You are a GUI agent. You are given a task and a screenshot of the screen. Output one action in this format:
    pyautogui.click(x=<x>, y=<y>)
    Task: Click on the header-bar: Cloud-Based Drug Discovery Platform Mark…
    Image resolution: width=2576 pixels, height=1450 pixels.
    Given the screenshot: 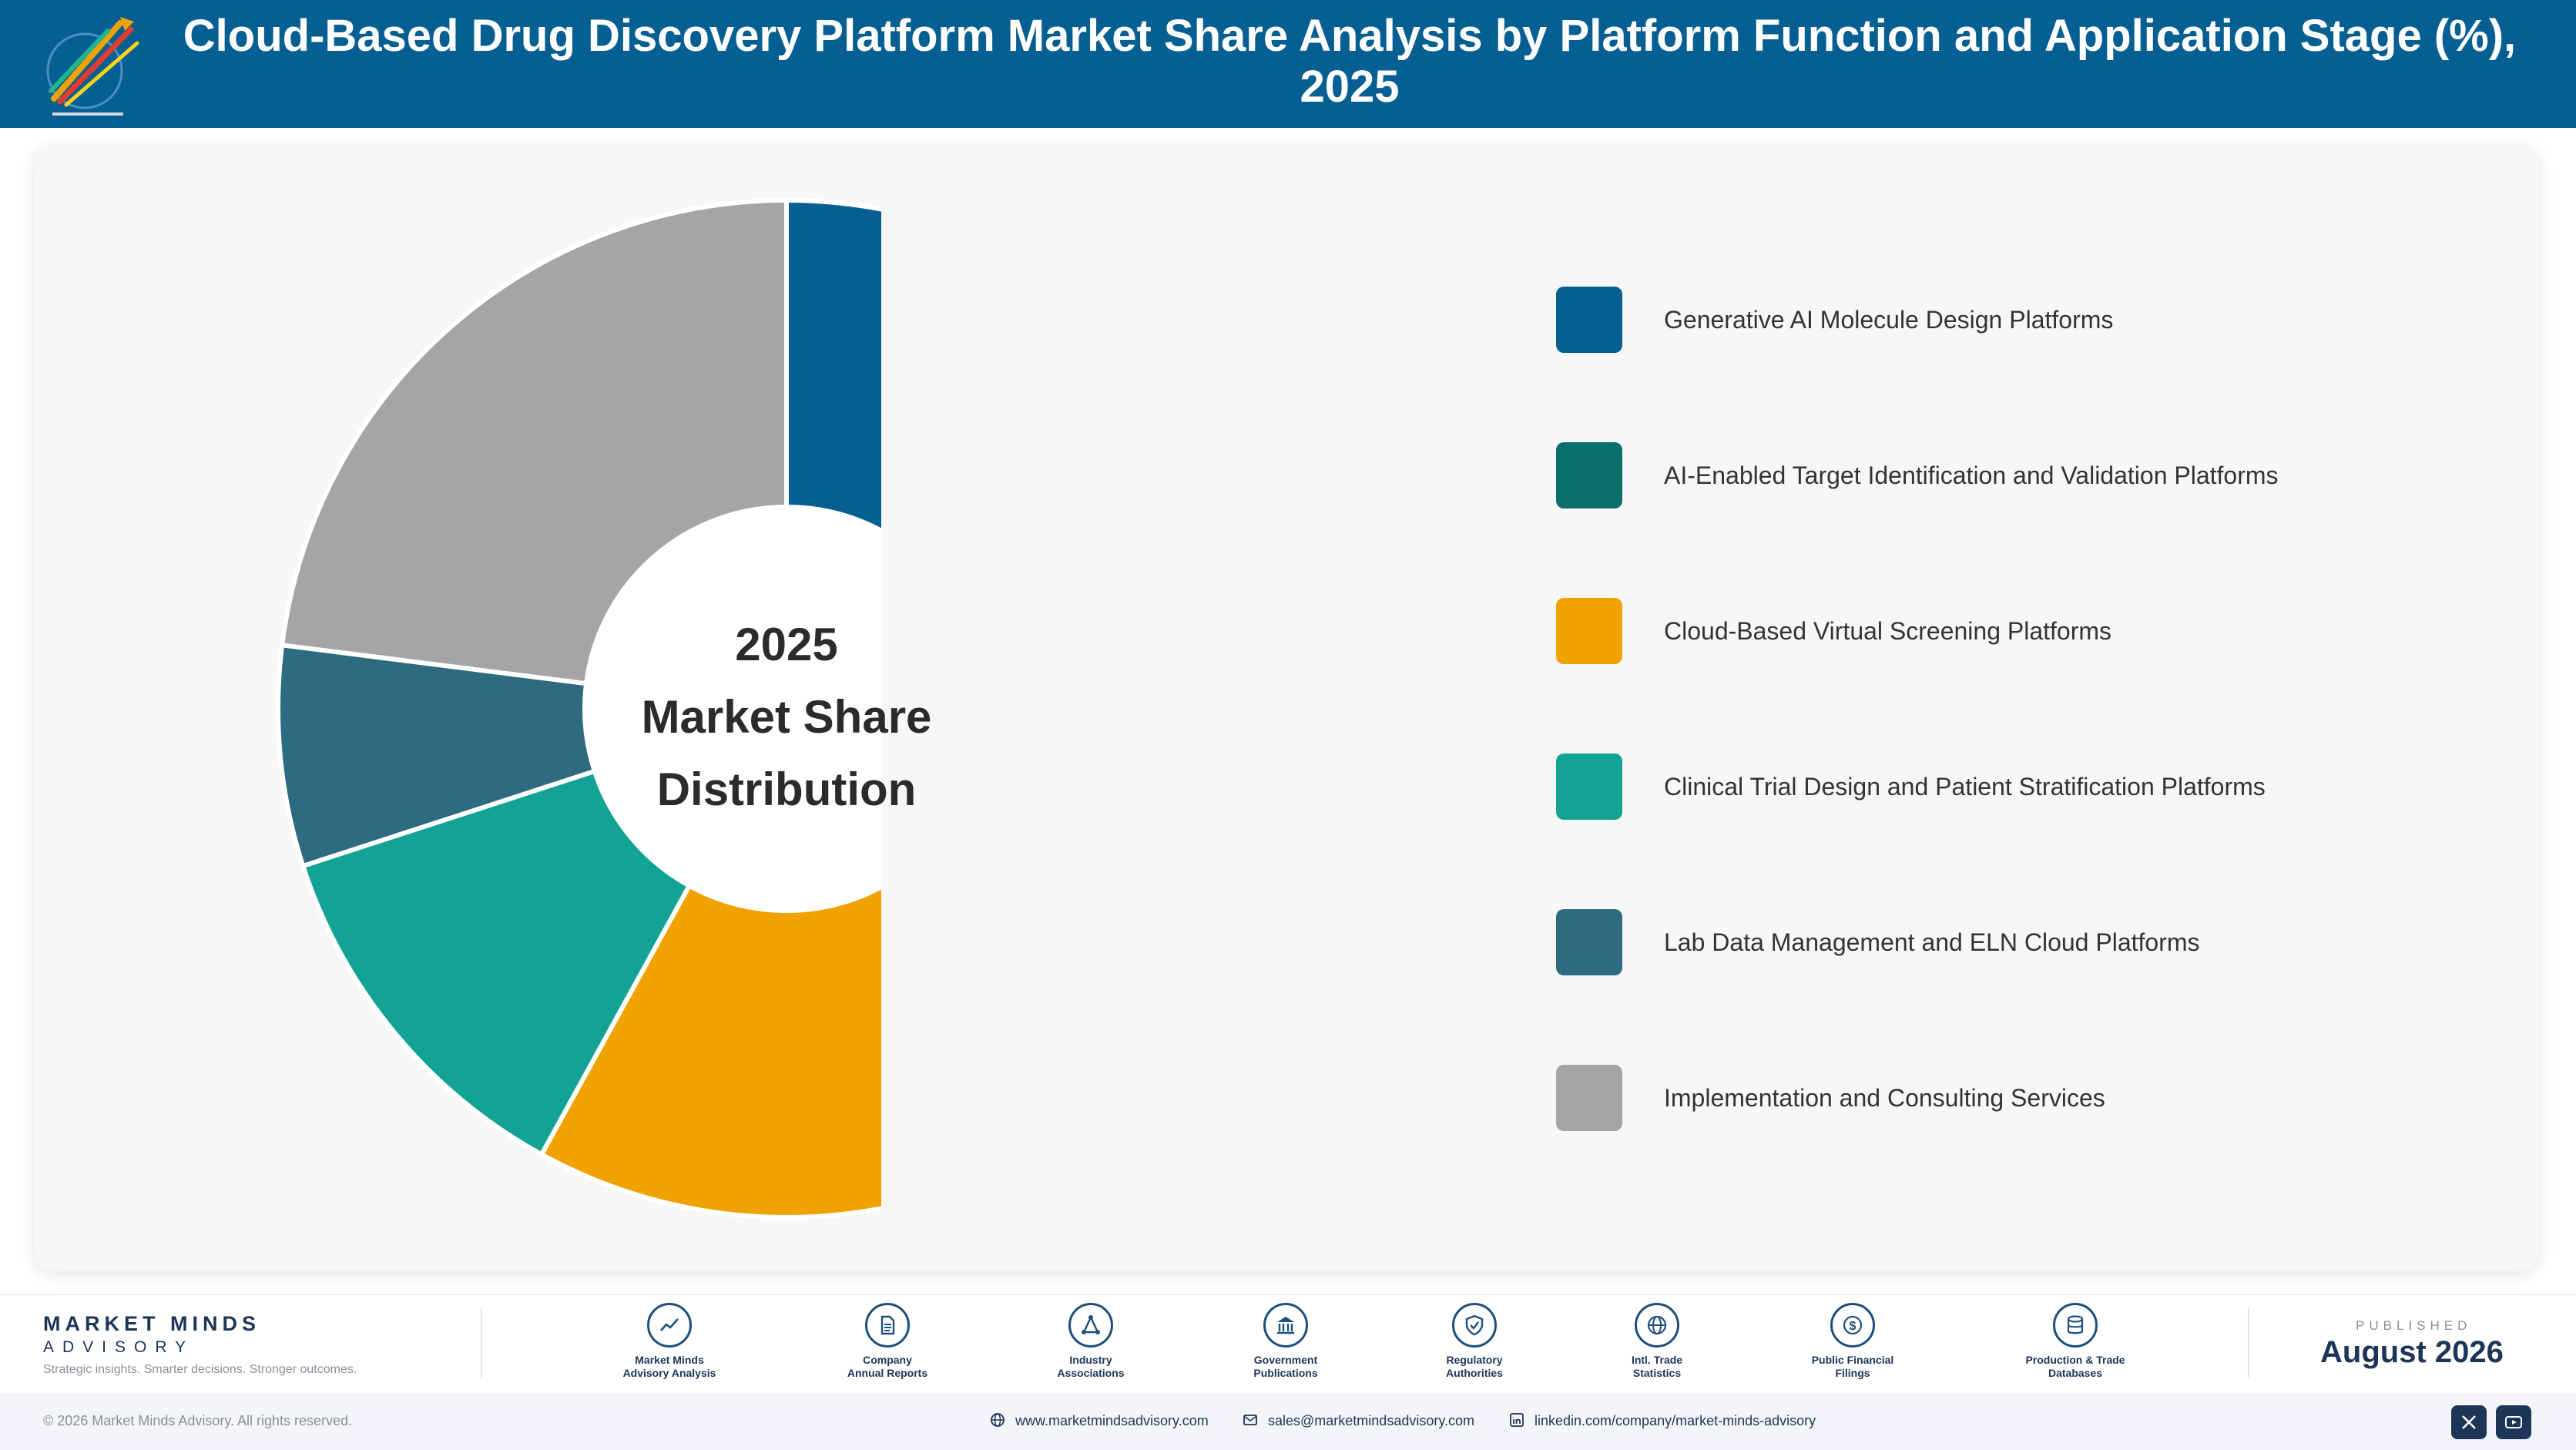 What is the action you would take?
    pyautogui.click(x=1288, y=64)
    